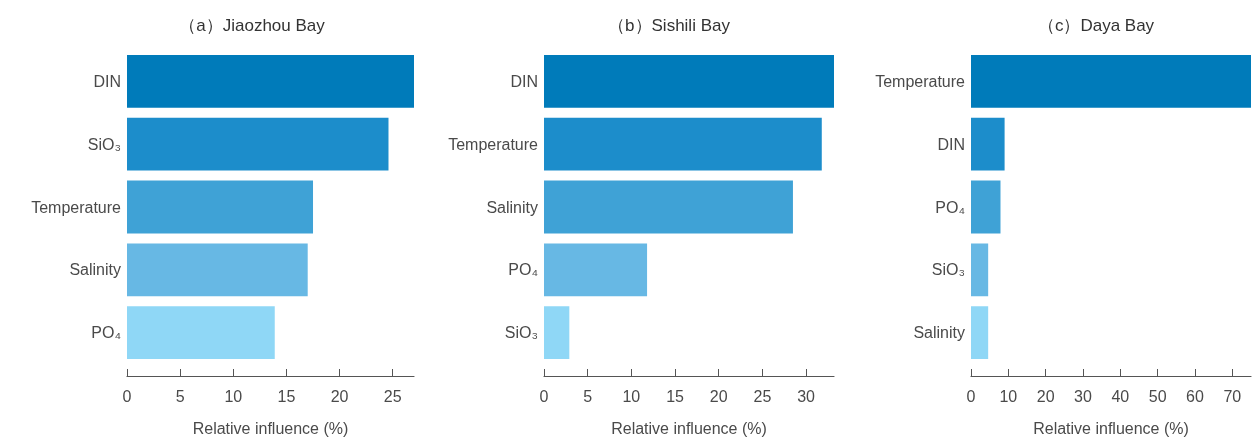  I want to click on chart-title: （c）Daya Bay, so click(1096, 25).